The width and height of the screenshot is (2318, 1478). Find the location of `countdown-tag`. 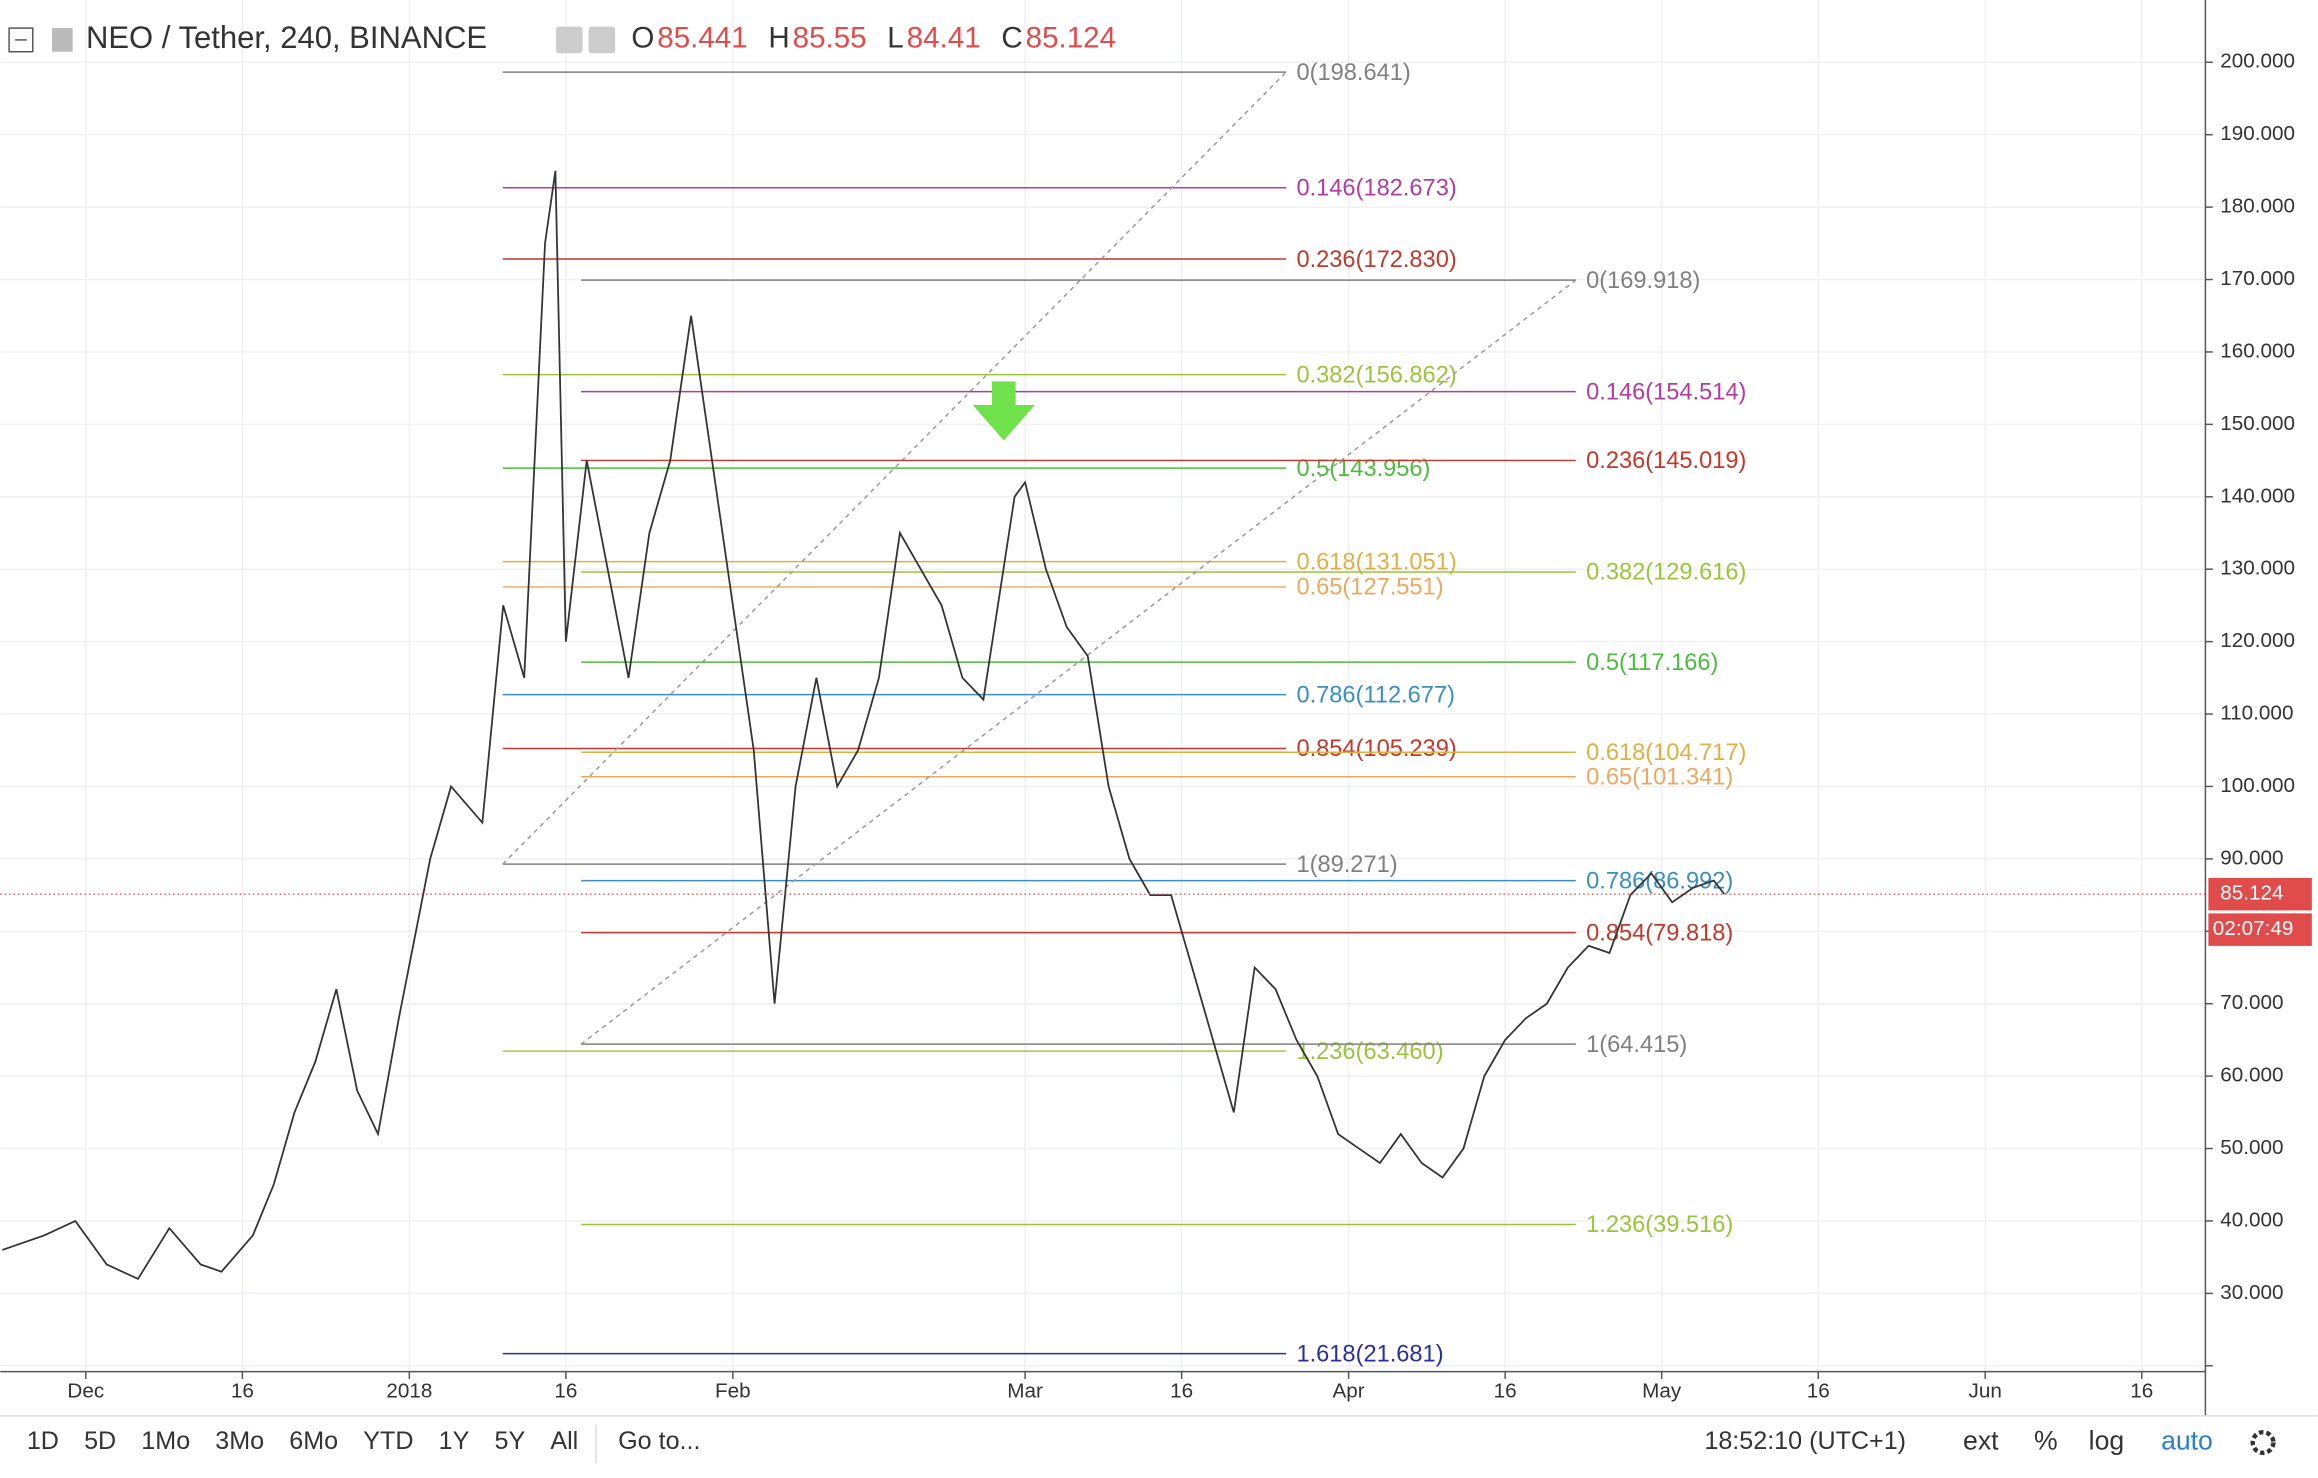

countdown-tag is located at coordinates (2260, 929).